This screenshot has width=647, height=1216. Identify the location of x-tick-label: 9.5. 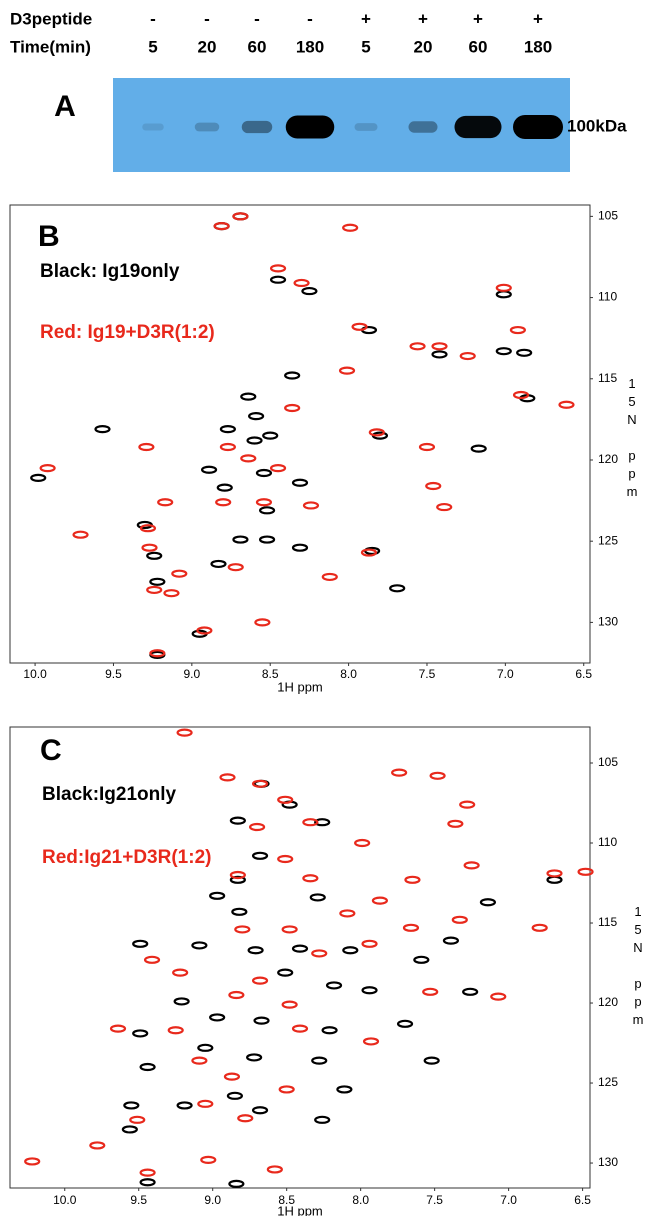
(113, 674).